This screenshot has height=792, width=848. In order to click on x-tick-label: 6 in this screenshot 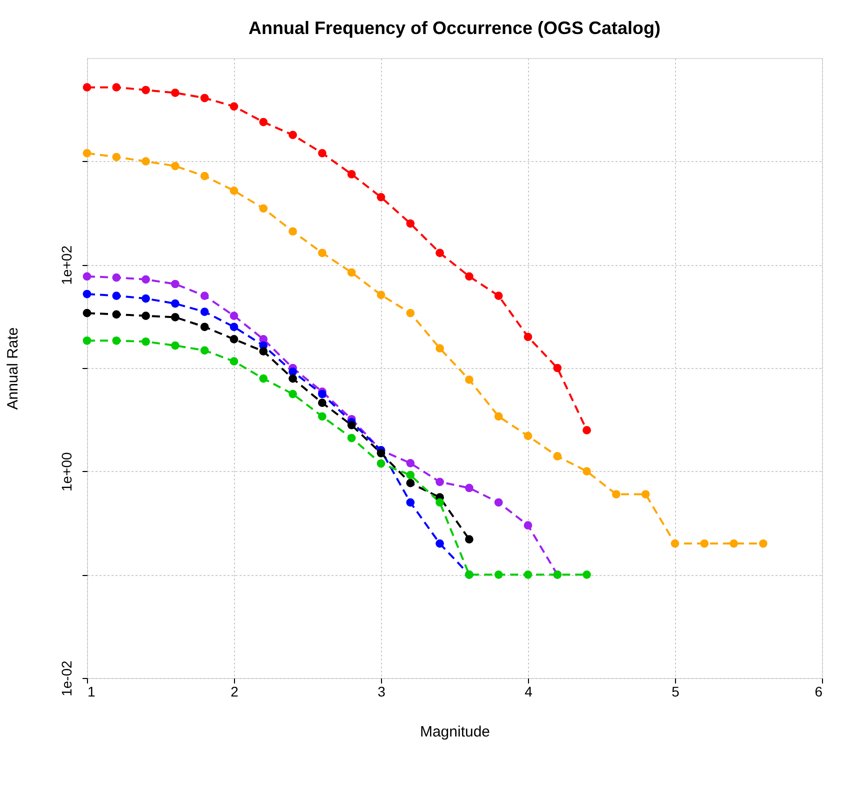, I will do `click(818, 692)`.